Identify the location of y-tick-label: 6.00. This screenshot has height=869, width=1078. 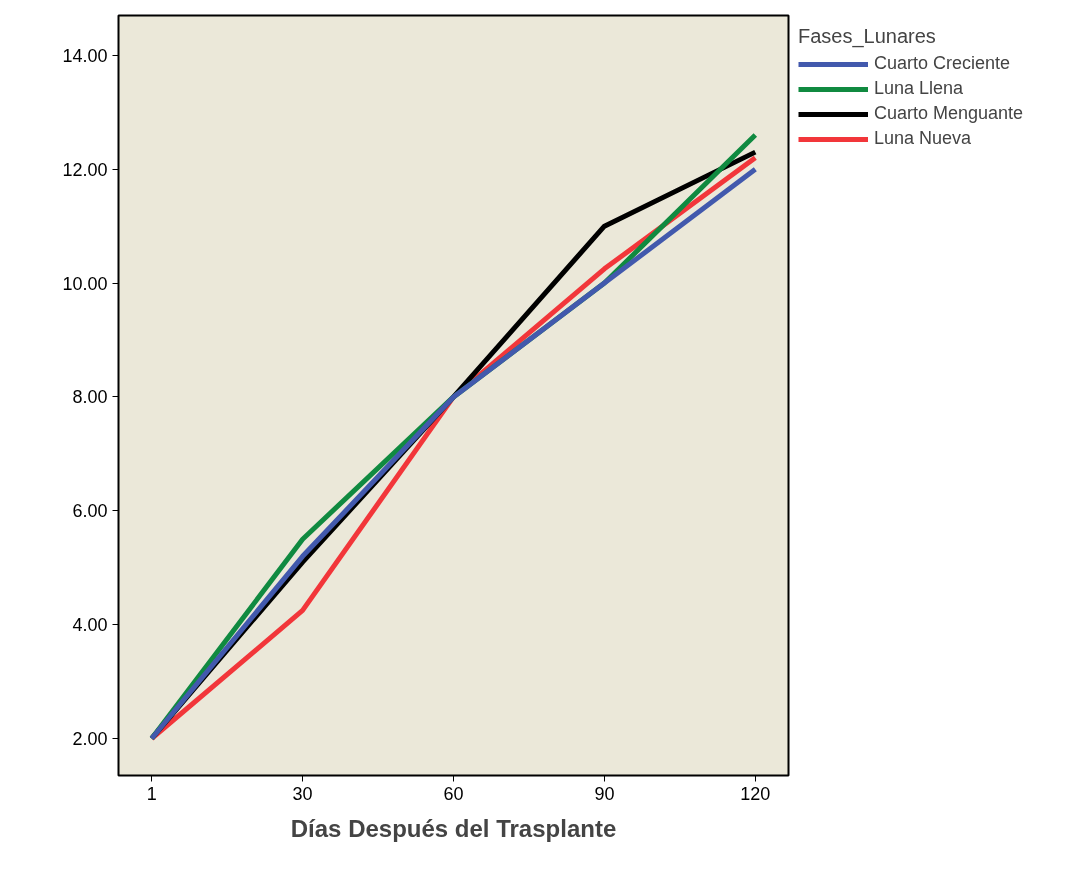
(90, 511).